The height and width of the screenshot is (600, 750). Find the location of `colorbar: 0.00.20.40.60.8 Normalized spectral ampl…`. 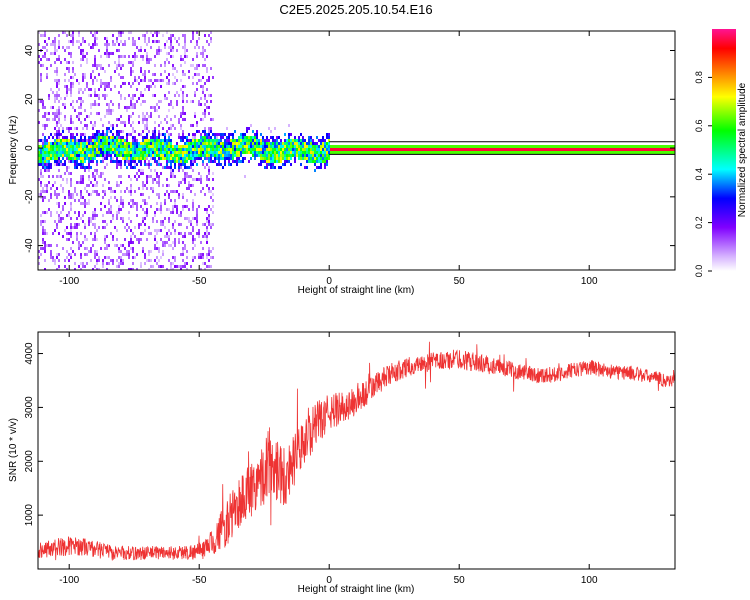

colorbar: 0.00.20.40.60.8 Normalized spectral ampl… is located at coordinates (721, 153).